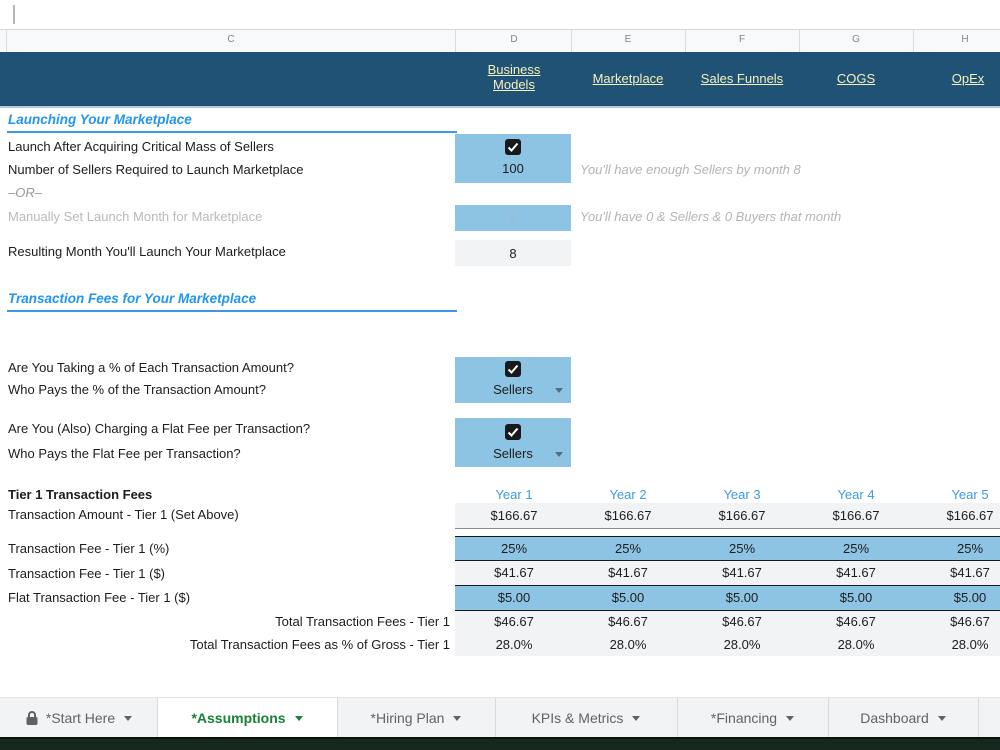 Image resolution: width=1000 pixels, height=750 pixels. Describe the element at coordinates (25, 192) in the screenshot. I see `or-divider: –OR–` at that location.